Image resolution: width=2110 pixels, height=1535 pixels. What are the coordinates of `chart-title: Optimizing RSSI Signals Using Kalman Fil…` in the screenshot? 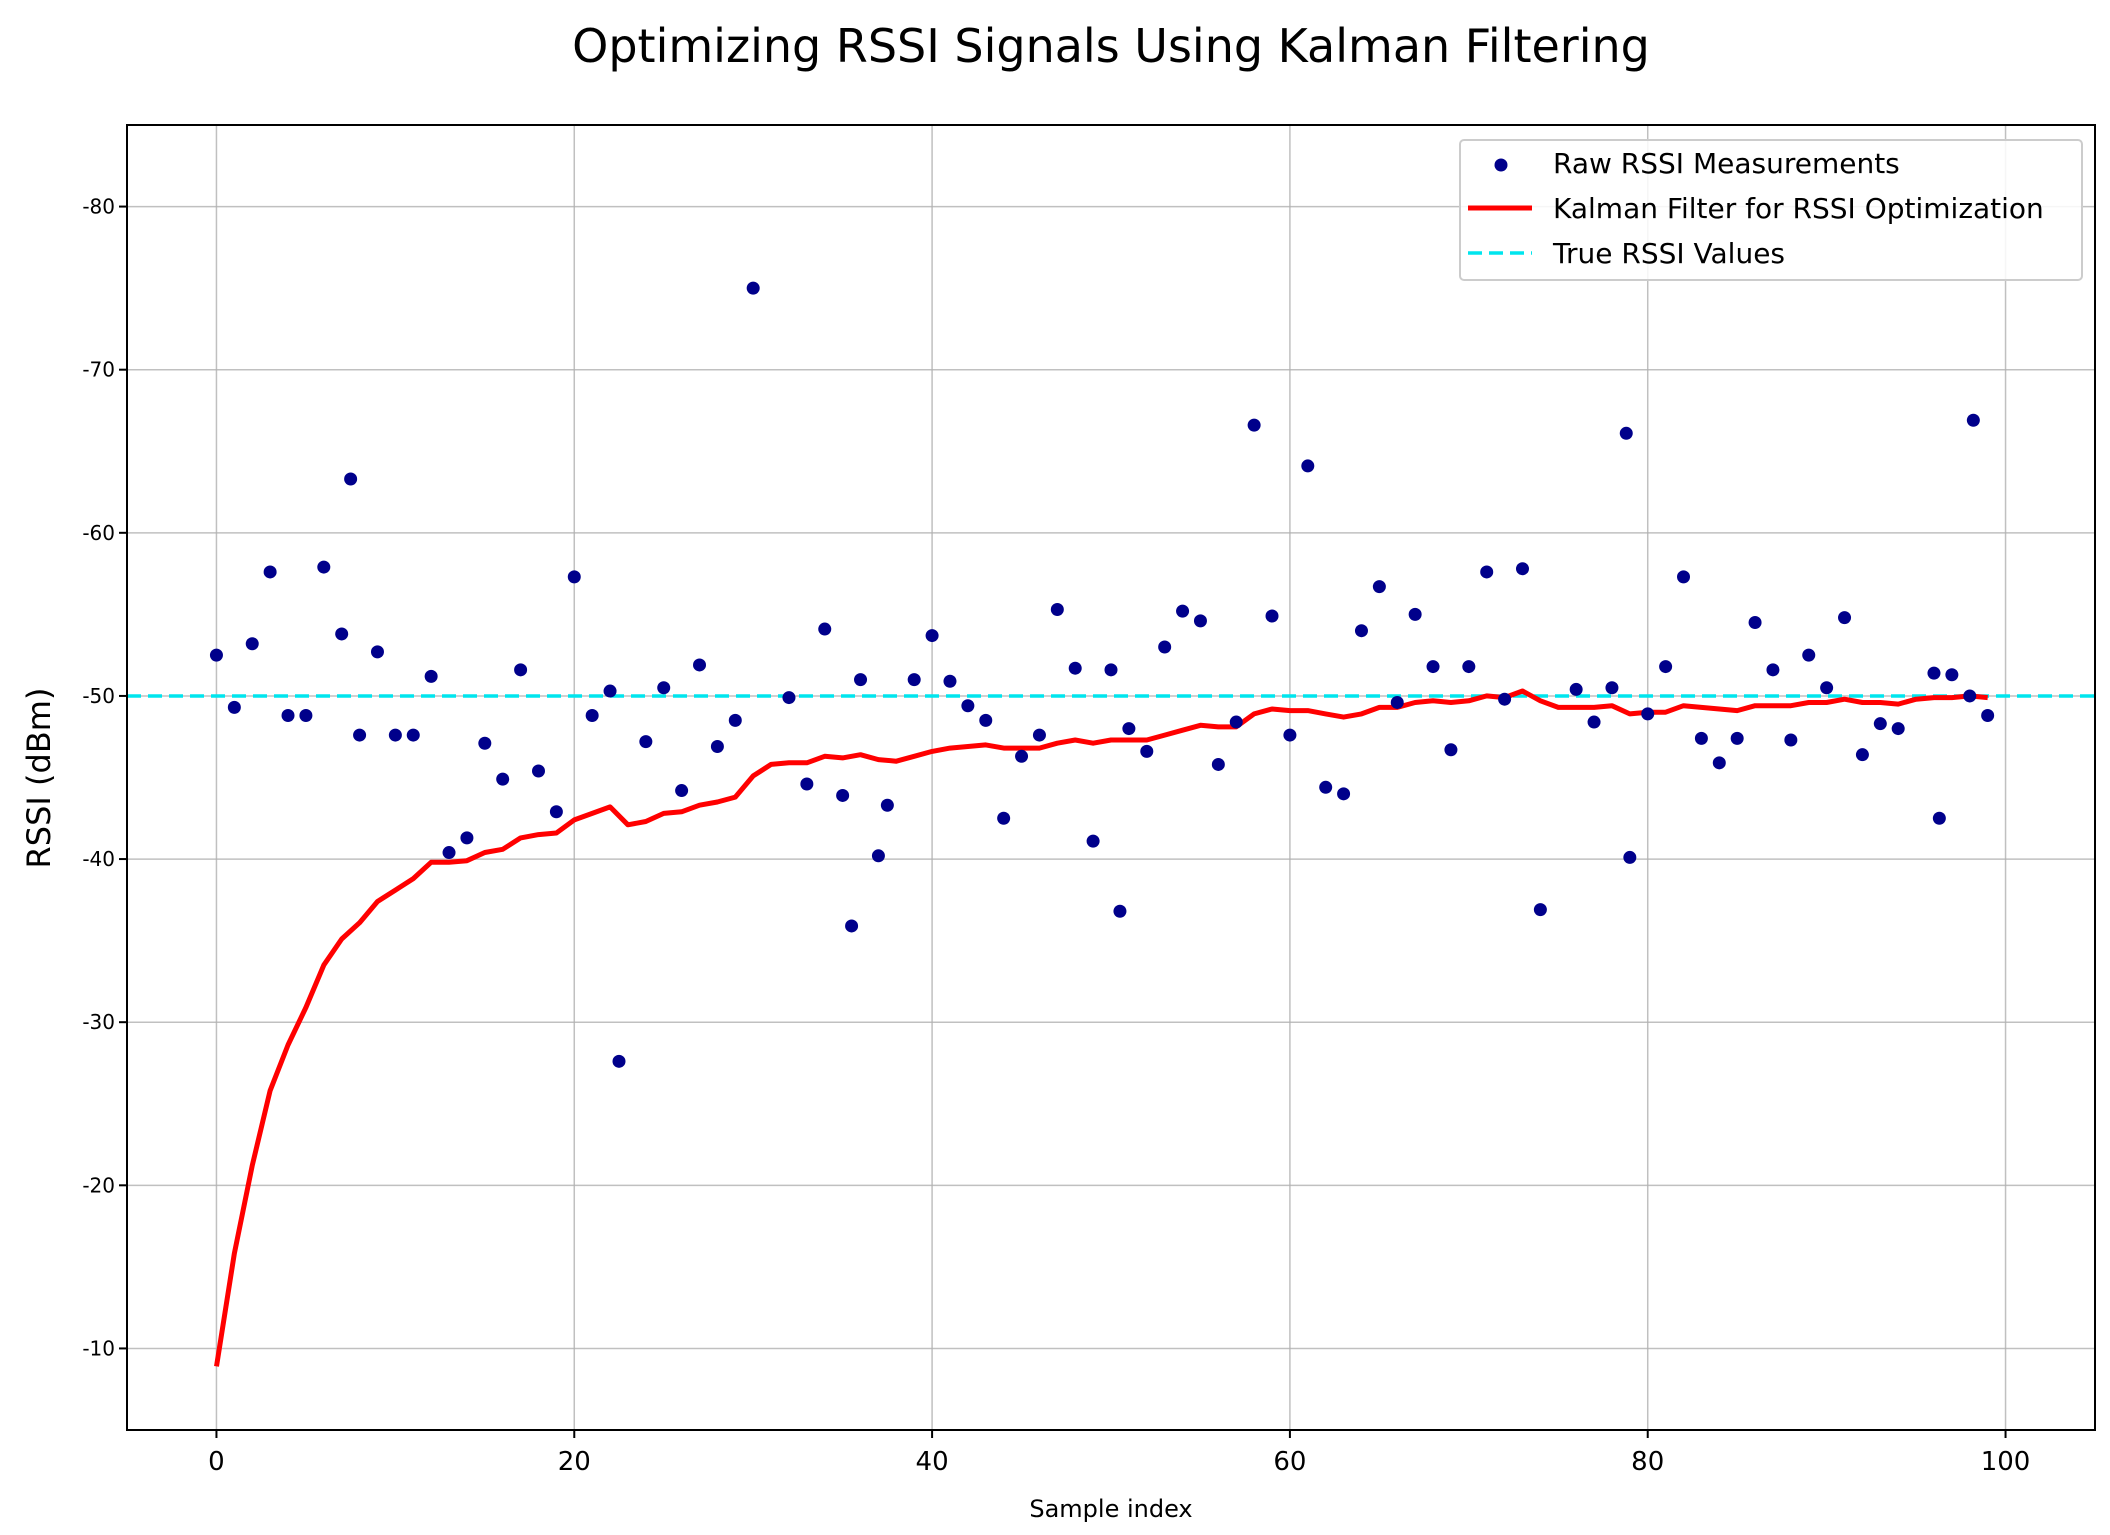 It's located at (1111, 46).